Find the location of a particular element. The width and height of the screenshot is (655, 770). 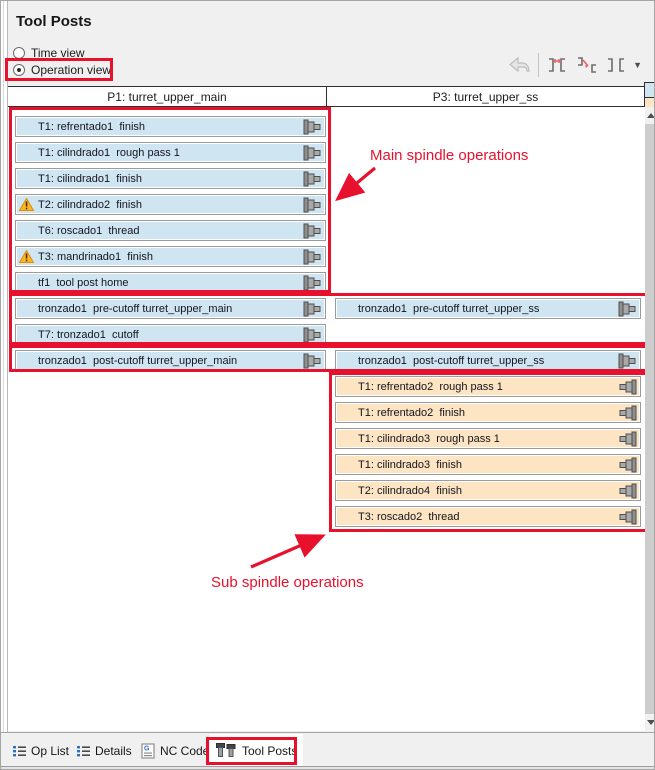

operation-bar: tronzado1 post-cutoff turret_upper_ss is located at coordinates (488, 360).